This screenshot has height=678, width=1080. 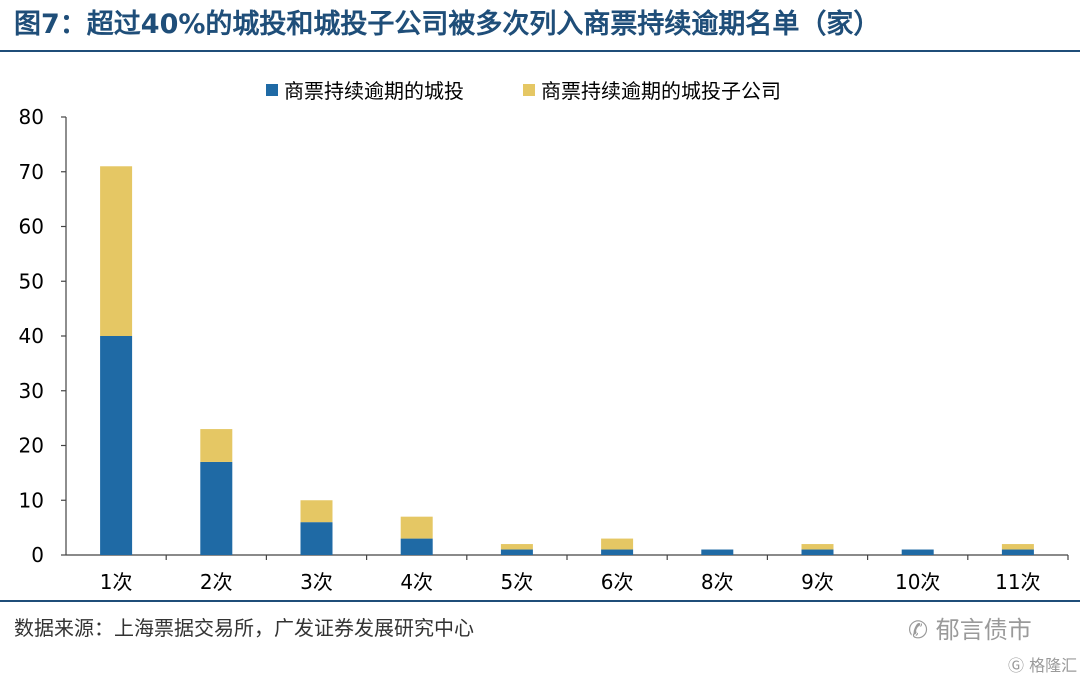 I want to click on y-tick-label: 60, so click(x=31, y=227).